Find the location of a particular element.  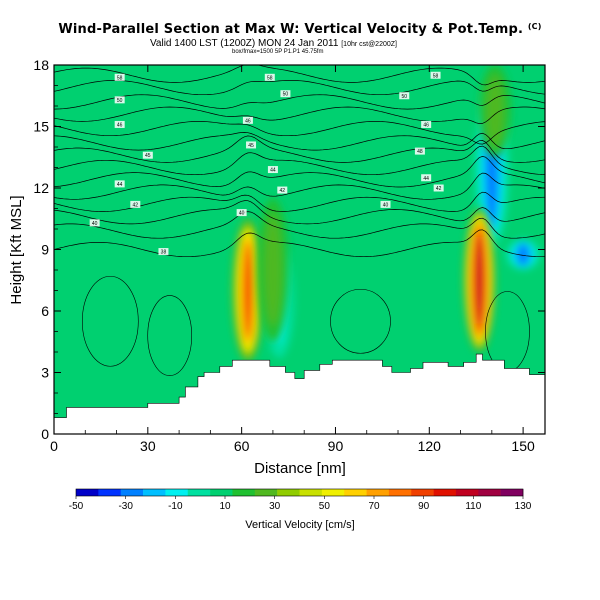

colorbar-tick-label: 50 is located at coordinates (325, 506).